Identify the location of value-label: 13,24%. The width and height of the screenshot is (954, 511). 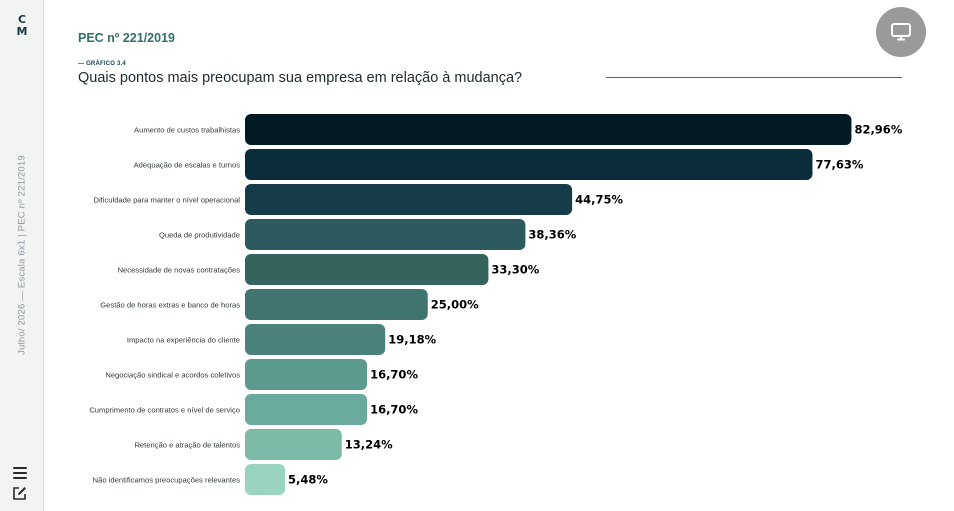
(369, 445).